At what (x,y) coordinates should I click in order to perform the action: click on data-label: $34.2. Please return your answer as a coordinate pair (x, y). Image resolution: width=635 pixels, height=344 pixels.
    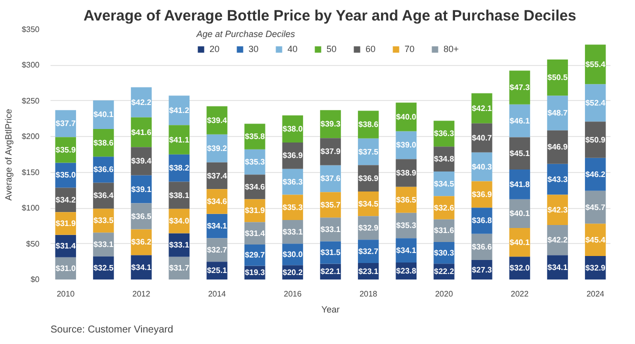
    Looking at the image, I should click on (66, 199).